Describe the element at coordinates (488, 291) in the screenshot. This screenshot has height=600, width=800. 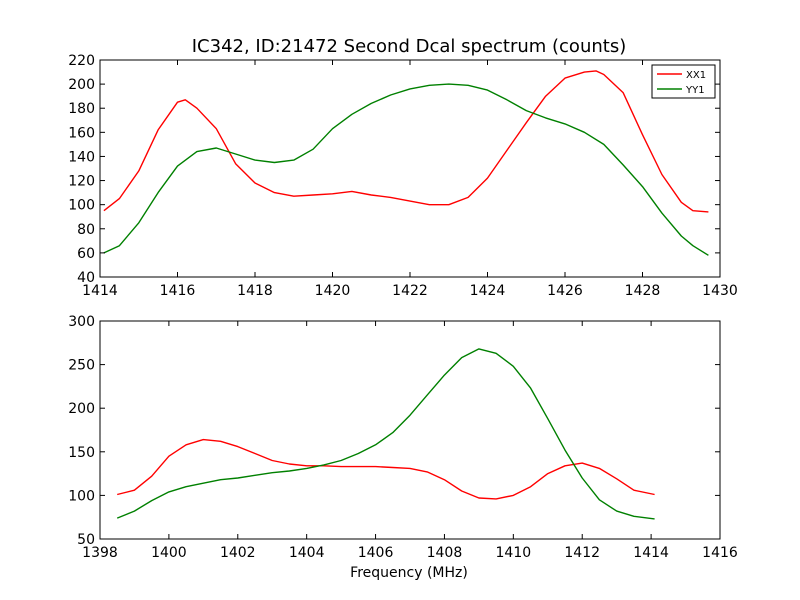
I see `x-tick-label: 1424` at that location.